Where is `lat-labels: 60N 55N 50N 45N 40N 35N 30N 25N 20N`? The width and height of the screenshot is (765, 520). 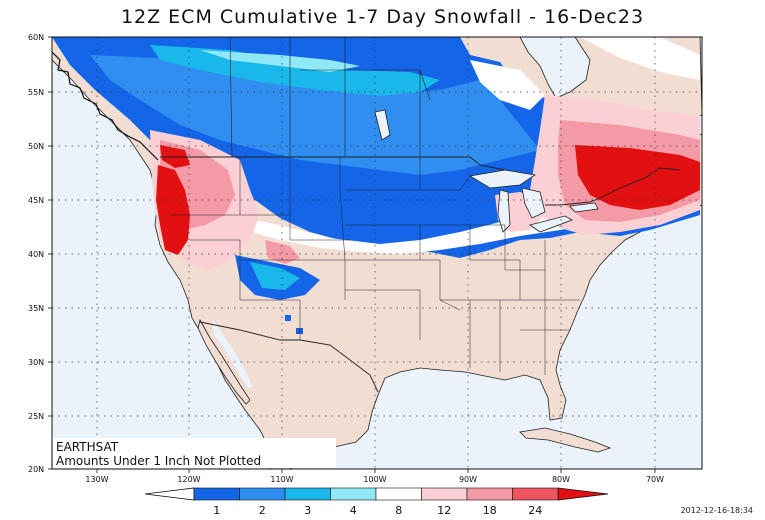
lat-labels: 60N 55N 50N 45N 40N 35N 30N 25N 20N is located at coordinates (36, 253).